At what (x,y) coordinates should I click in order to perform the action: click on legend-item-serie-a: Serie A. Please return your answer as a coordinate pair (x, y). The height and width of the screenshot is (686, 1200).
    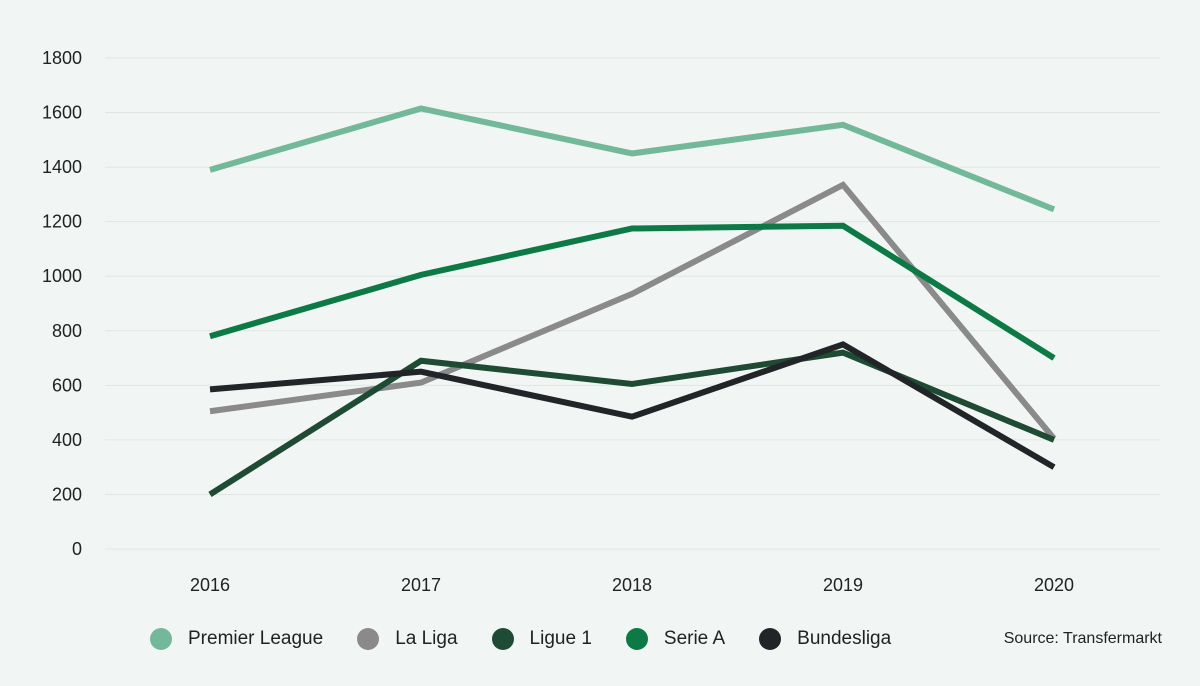
    Looking at the image, I should click on (675, 639).